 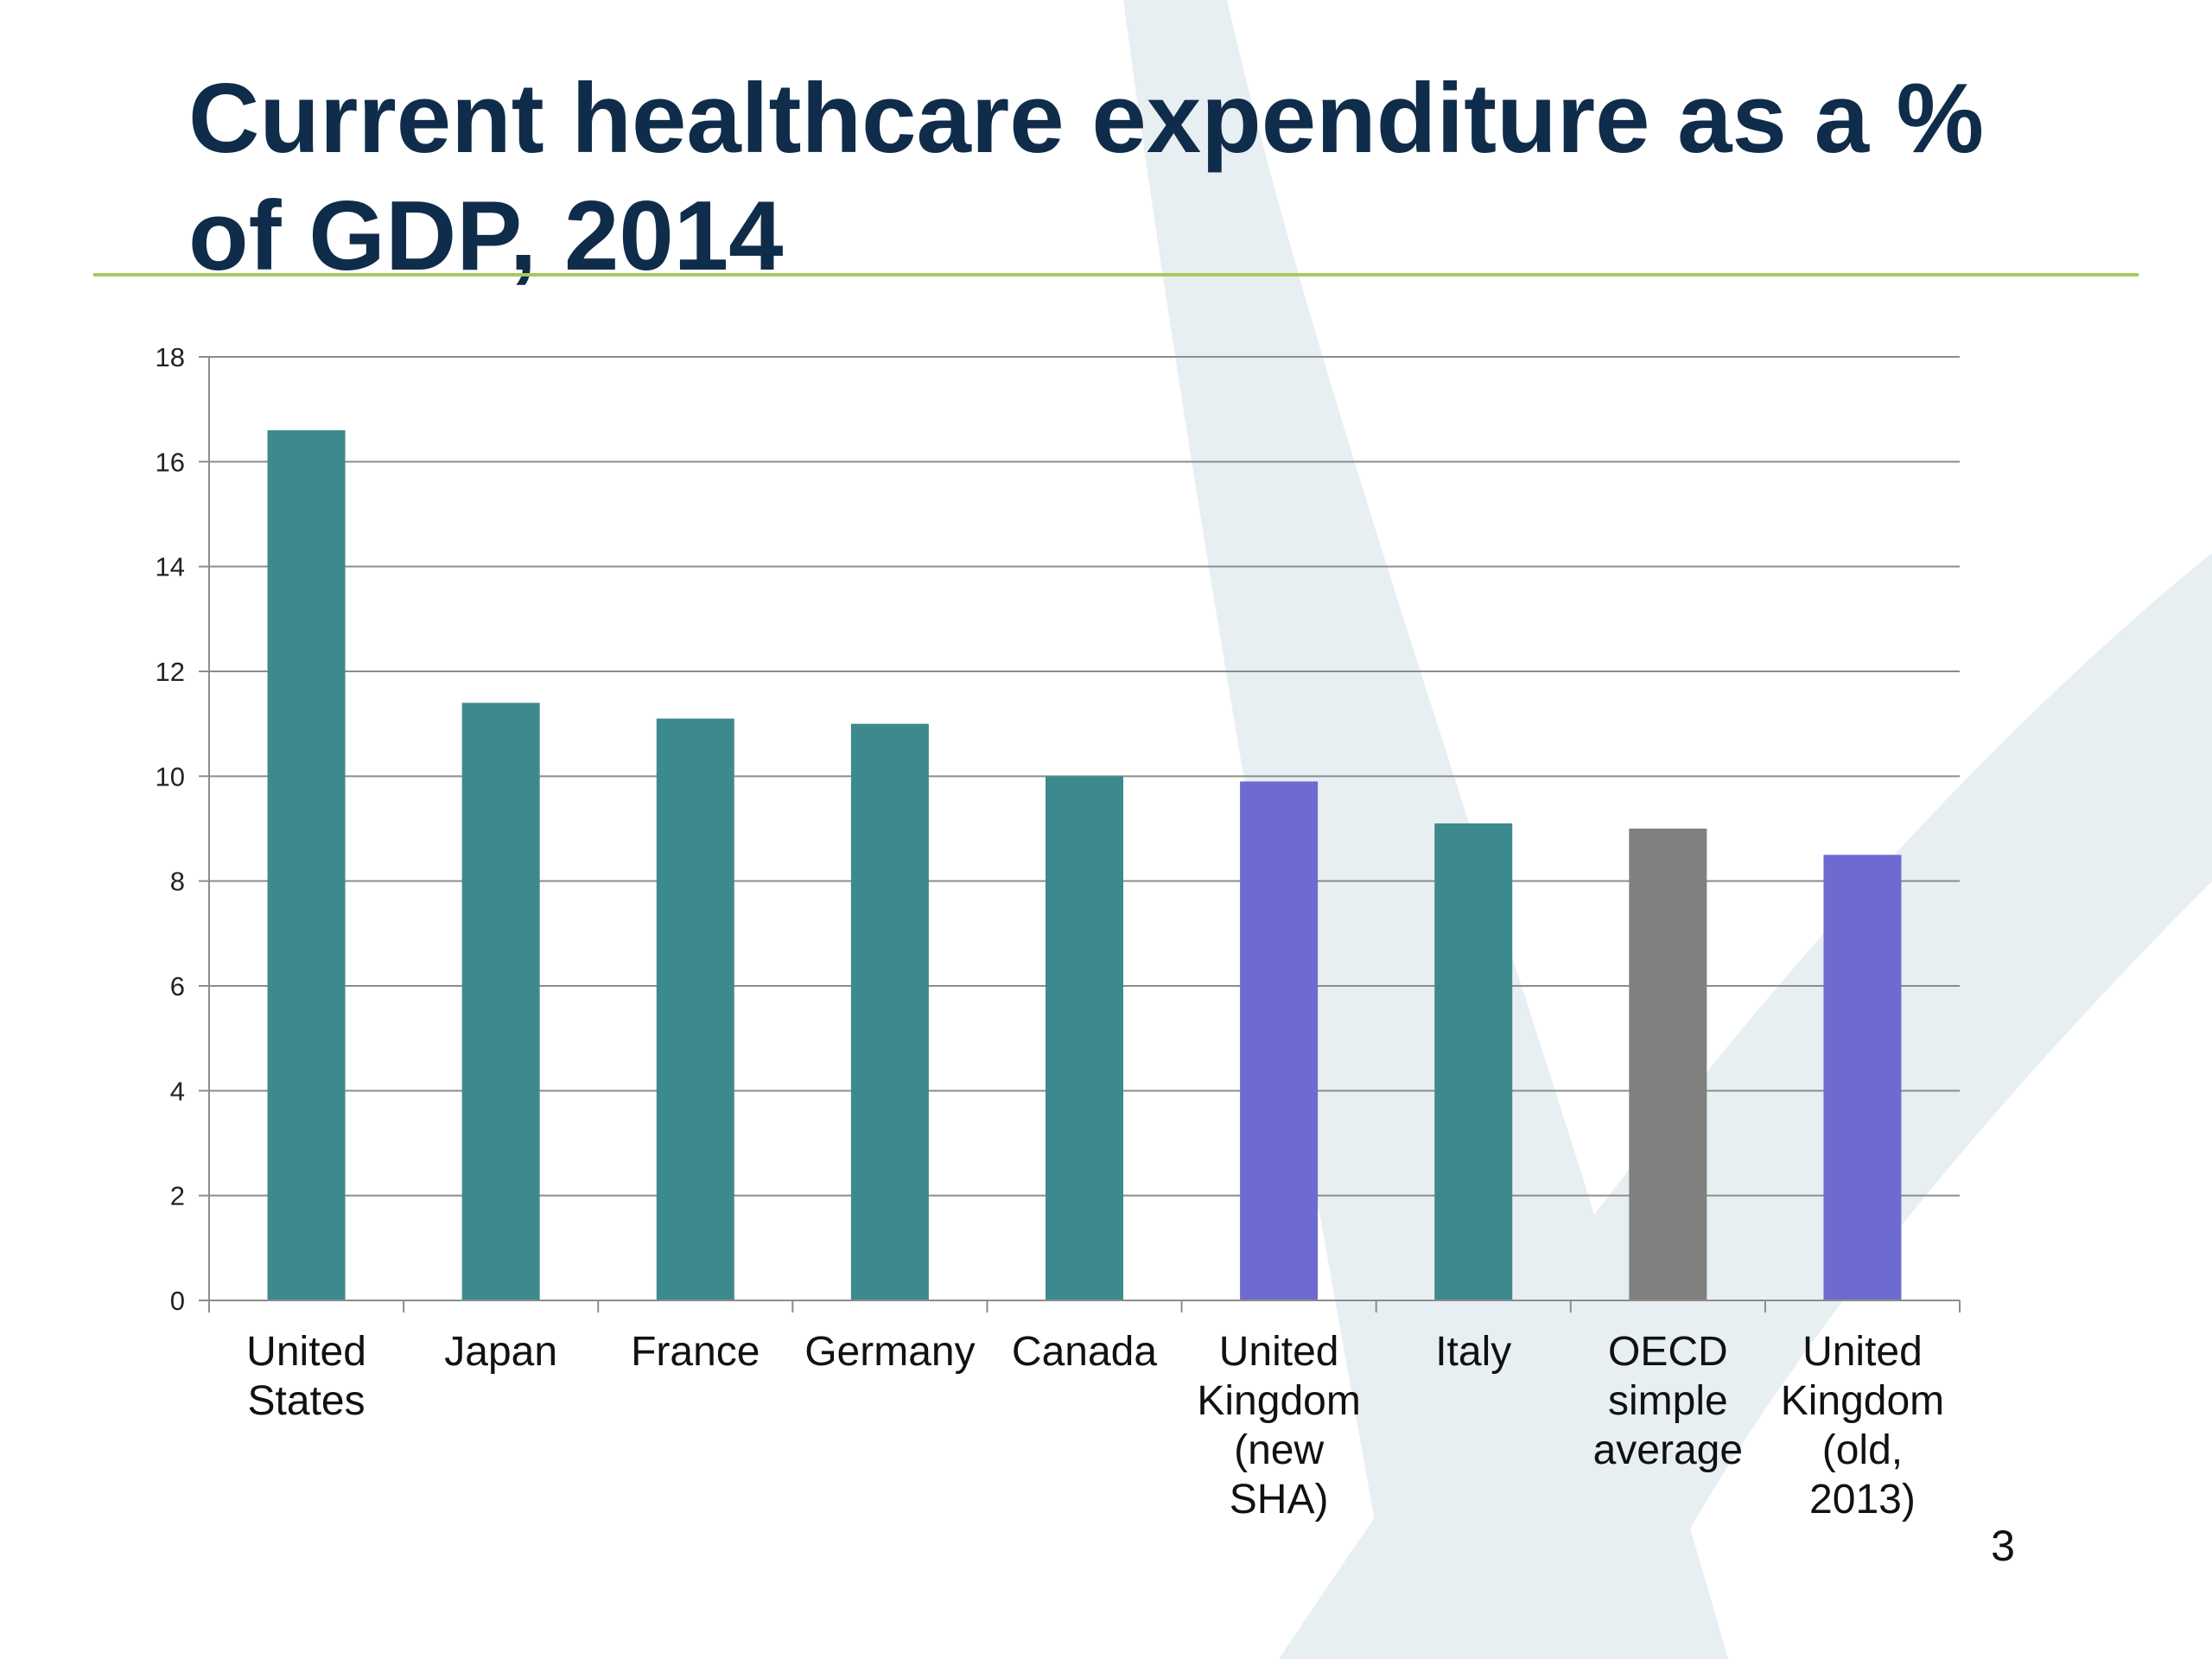 What do you see at coordinates (1862, 1425) in the screenshot?
I see `category-label-8: United Kingdom (old, 2013)` at bounding box center [1862, 1425].